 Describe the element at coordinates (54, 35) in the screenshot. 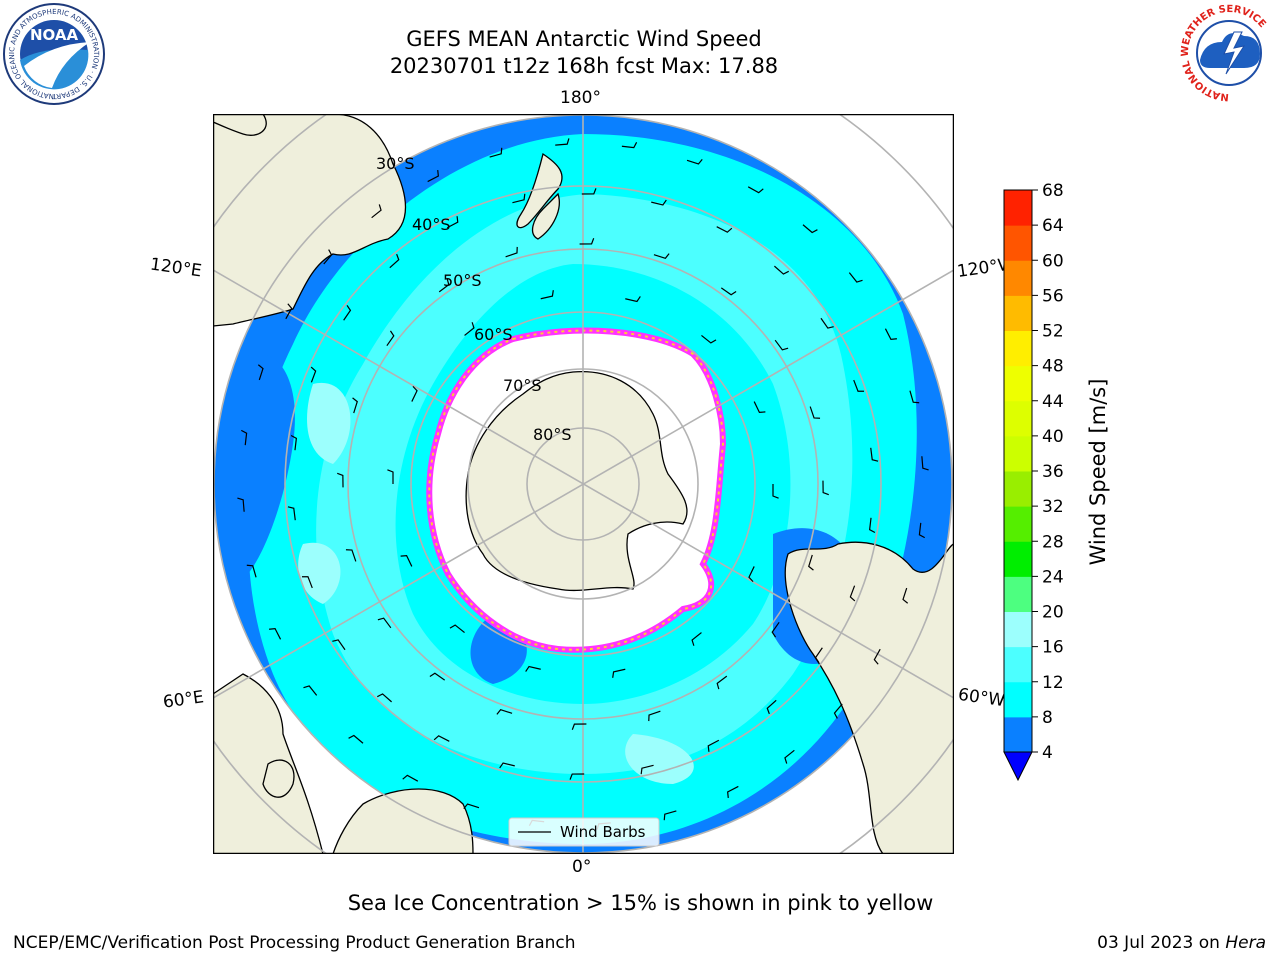

I see `noaa-logo-text: NOAA` at that location.